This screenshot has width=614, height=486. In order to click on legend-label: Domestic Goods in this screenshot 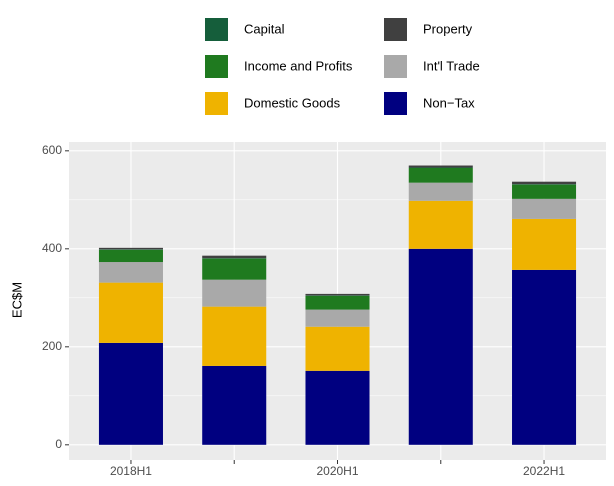, I will do `click(292, 102)`.